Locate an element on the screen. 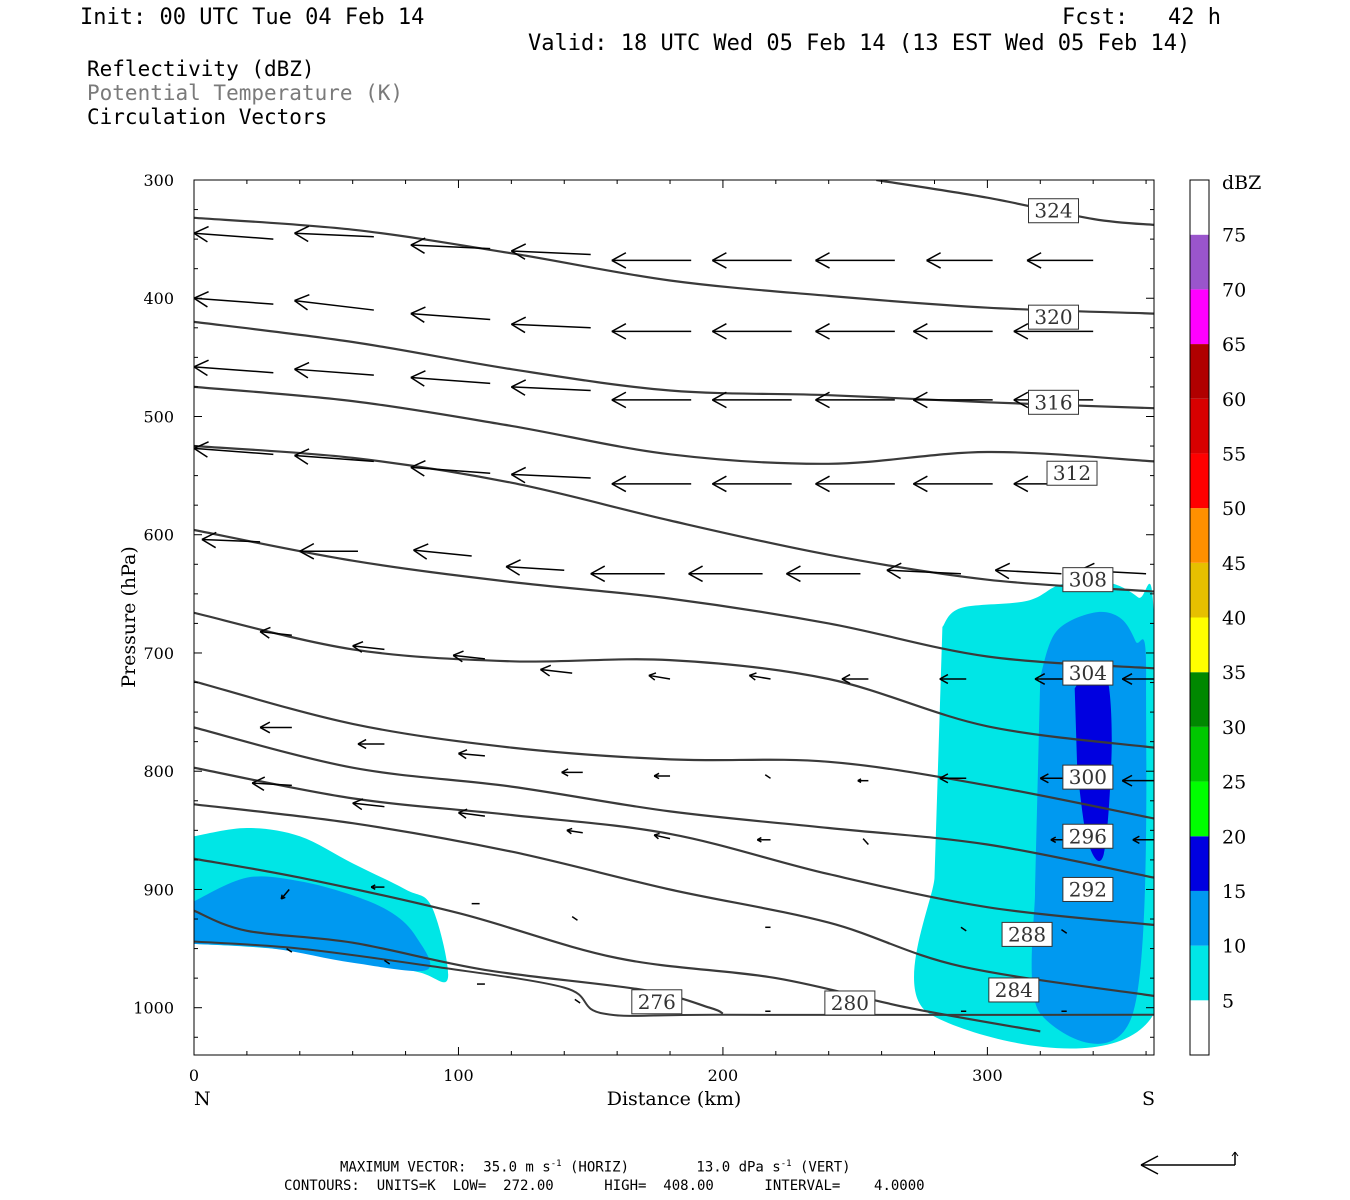 The image size is (1350, 1200). x-end-label-right: S is located at coordinates (1148, 1099).